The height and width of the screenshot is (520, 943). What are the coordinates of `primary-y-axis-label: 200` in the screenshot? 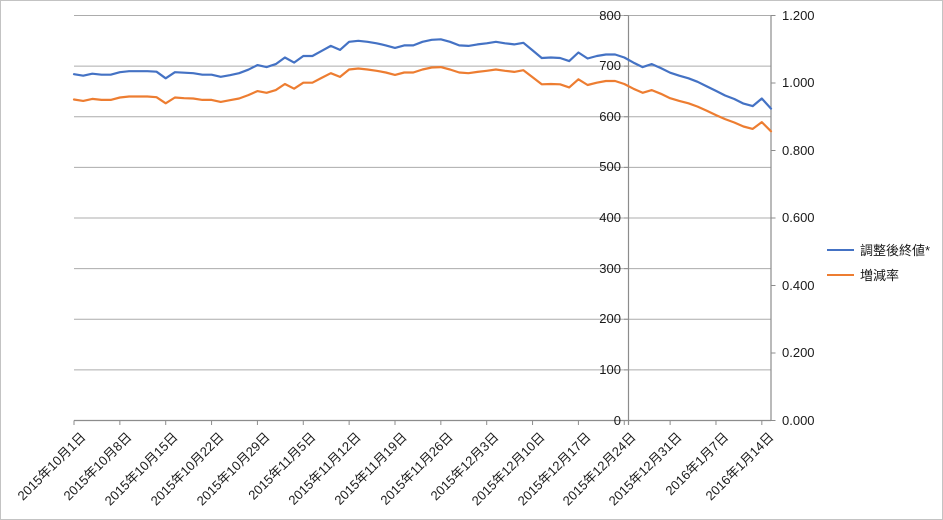 It's located at (610, 319).